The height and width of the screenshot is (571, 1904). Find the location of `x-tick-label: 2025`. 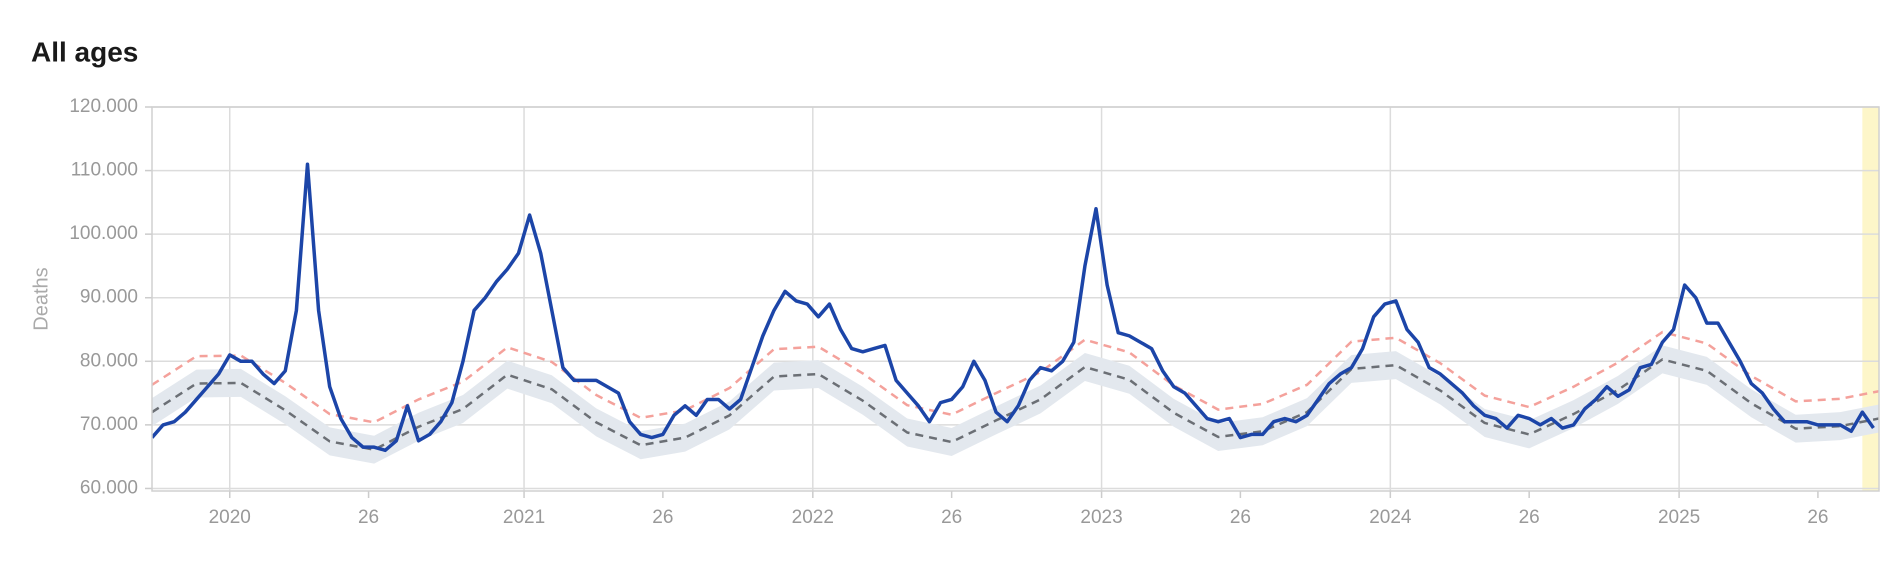

x-tick-label: 2025 is located at coordinates (1679, 517).